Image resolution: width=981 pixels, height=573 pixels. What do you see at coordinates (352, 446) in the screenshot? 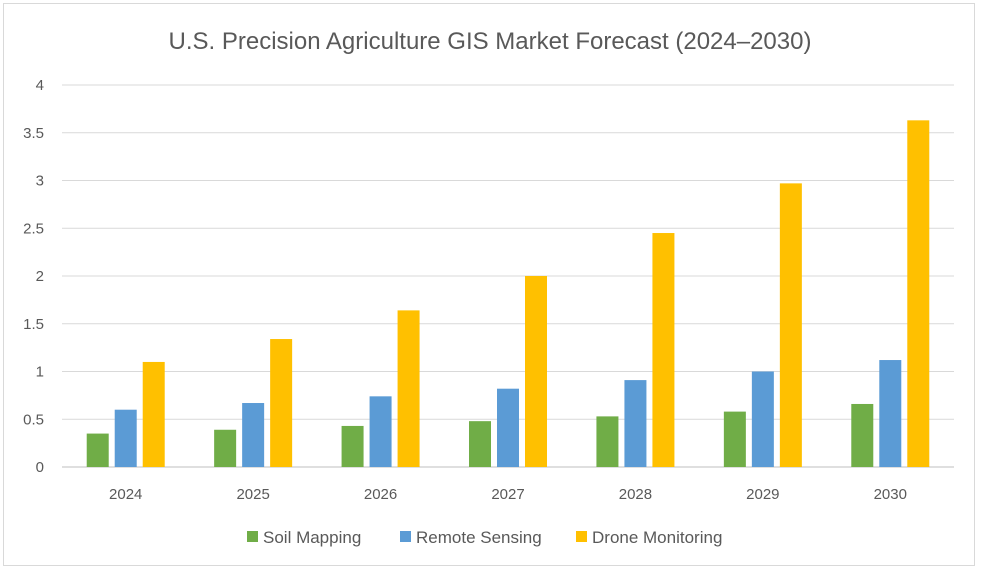
I see `bar-soil-mapping-2026` at bounding box center [352, 446].